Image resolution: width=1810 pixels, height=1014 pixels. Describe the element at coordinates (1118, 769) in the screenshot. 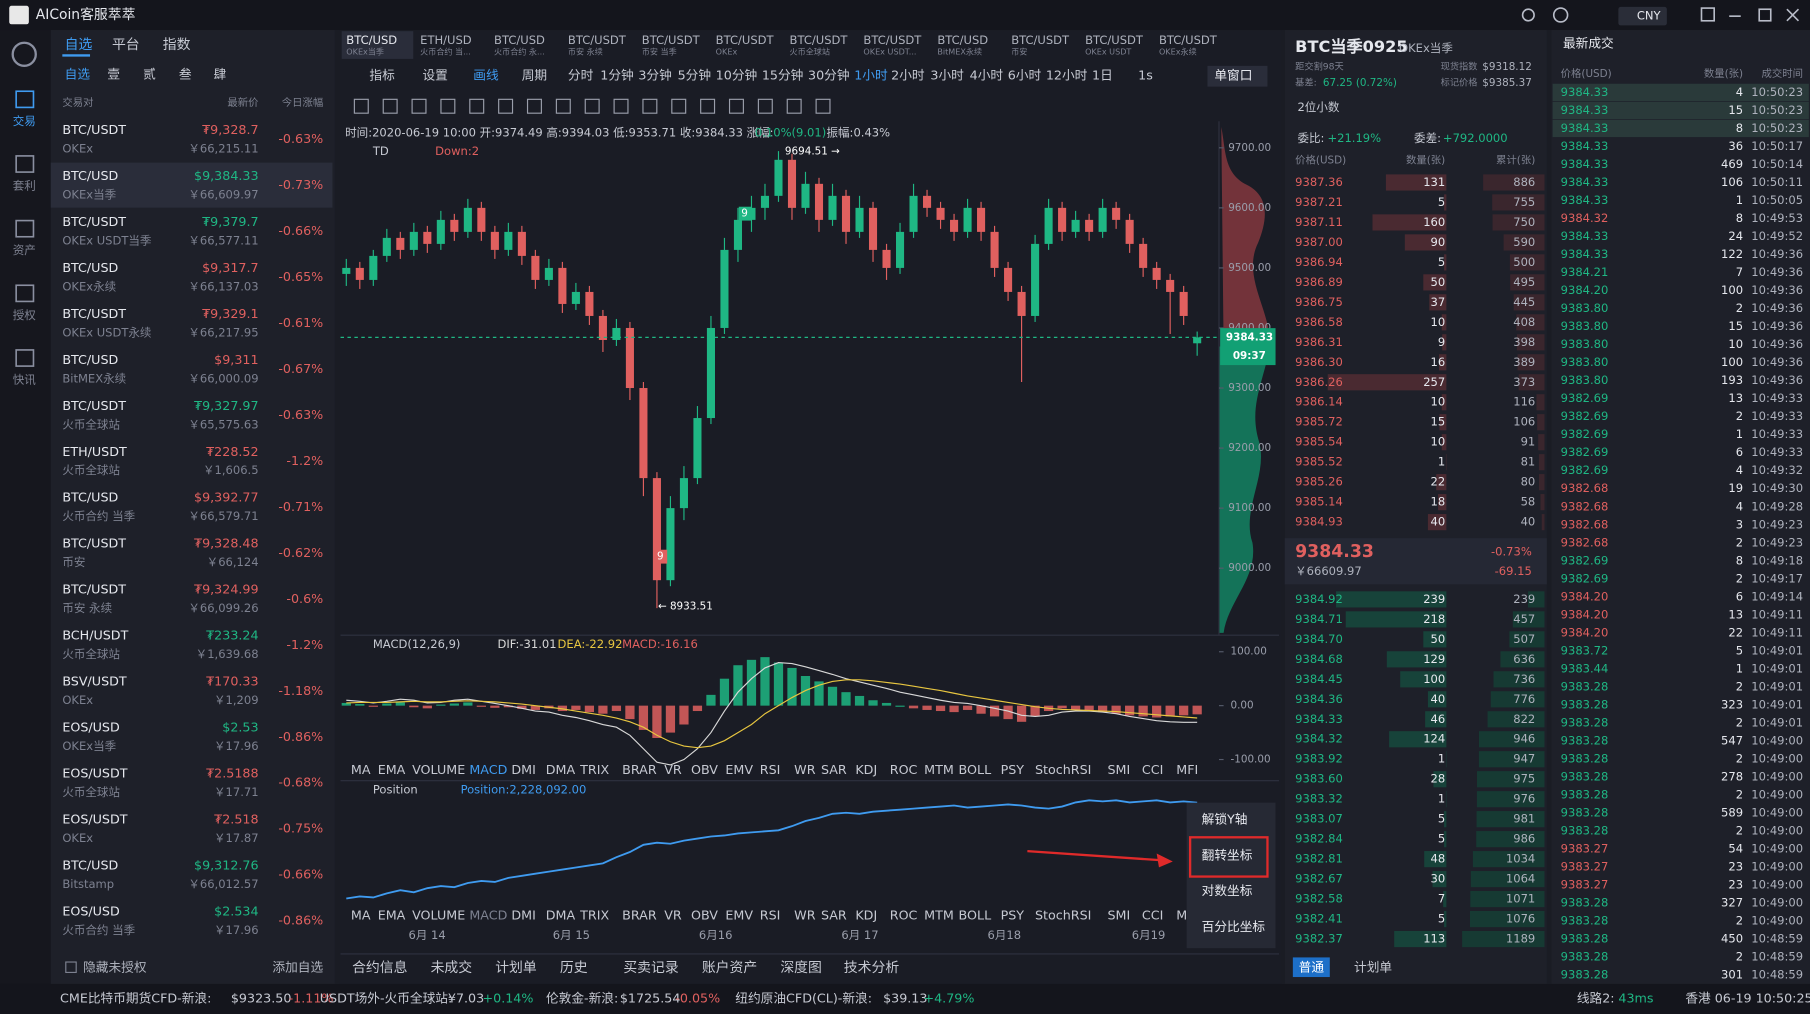

I see `indicator-tab: SMI` at that location.